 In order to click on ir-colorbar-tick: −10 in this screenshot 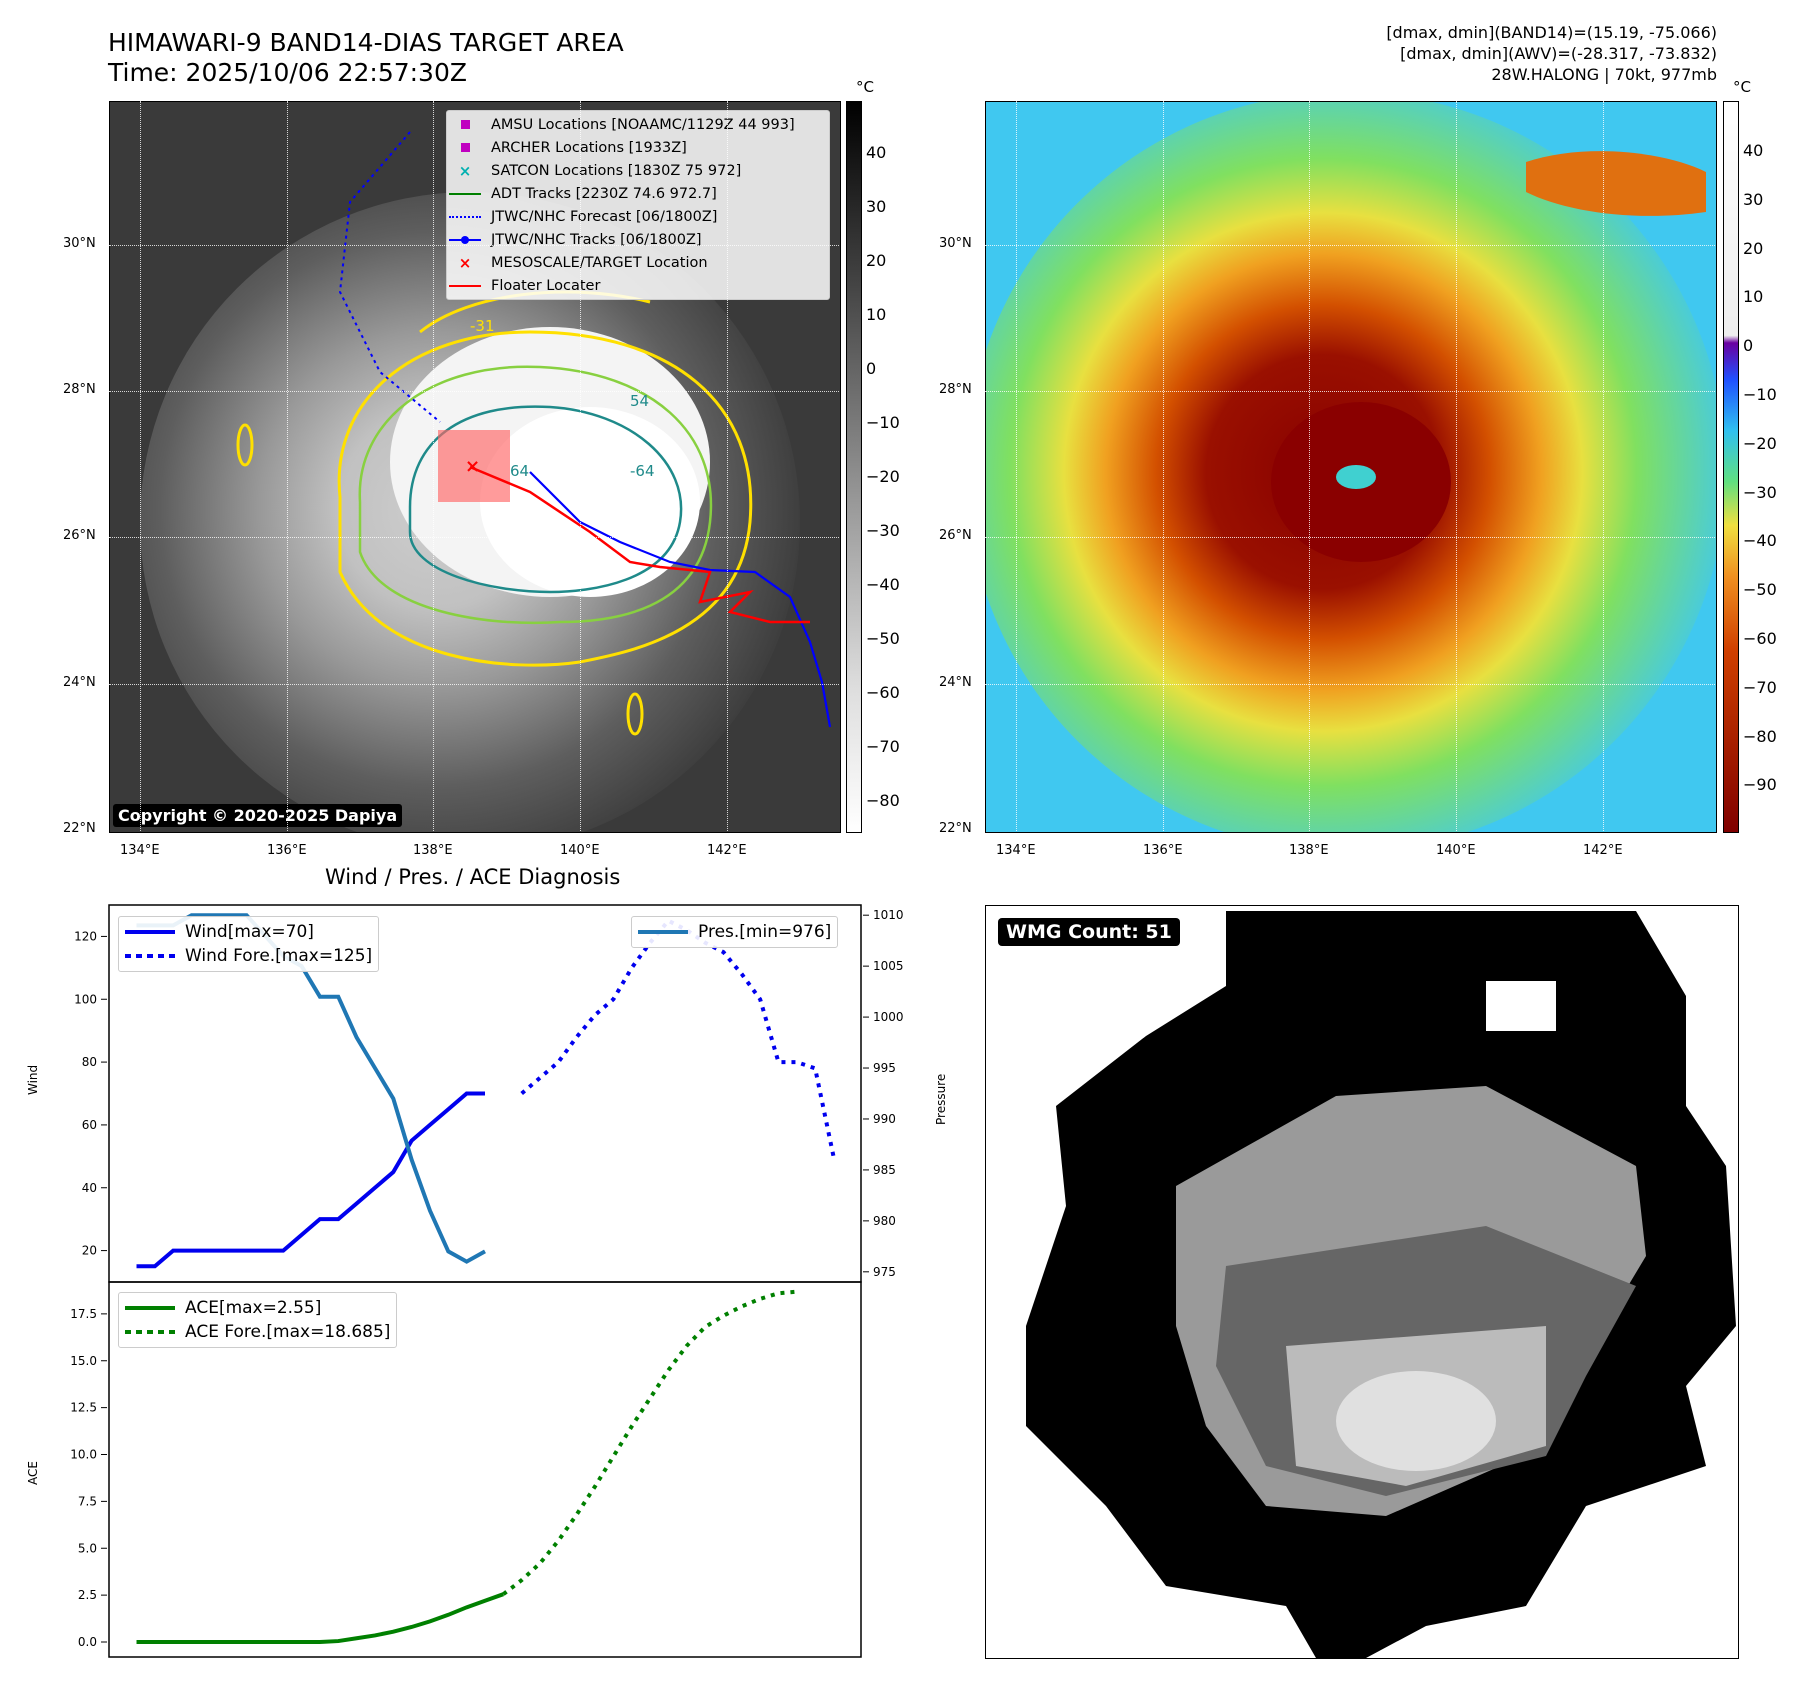, I will do `click(883, 422)`.